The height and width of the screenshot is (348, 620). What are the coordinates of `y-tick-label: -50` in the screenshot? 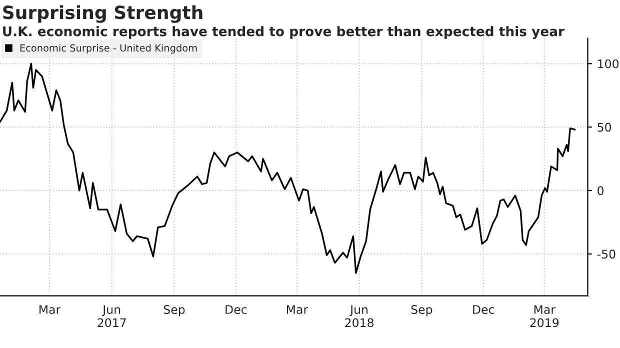 It's located at (606, 254).